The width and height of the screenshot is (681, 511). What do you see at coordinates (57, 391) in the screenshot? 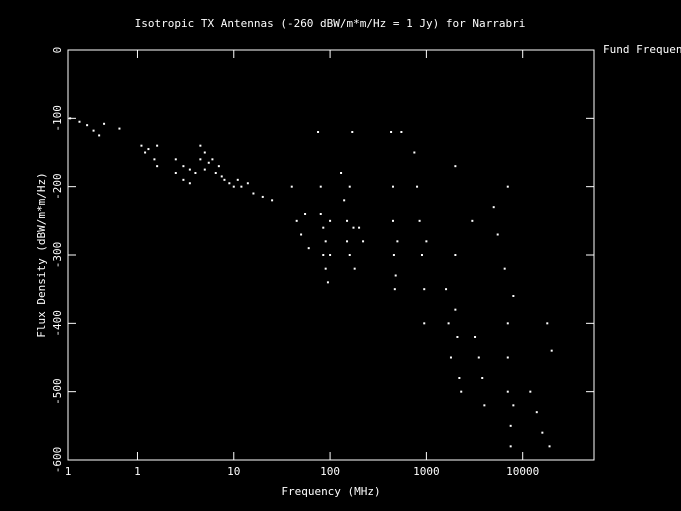
I see `y-tick-label: -500` at bounding box center [57, 391].